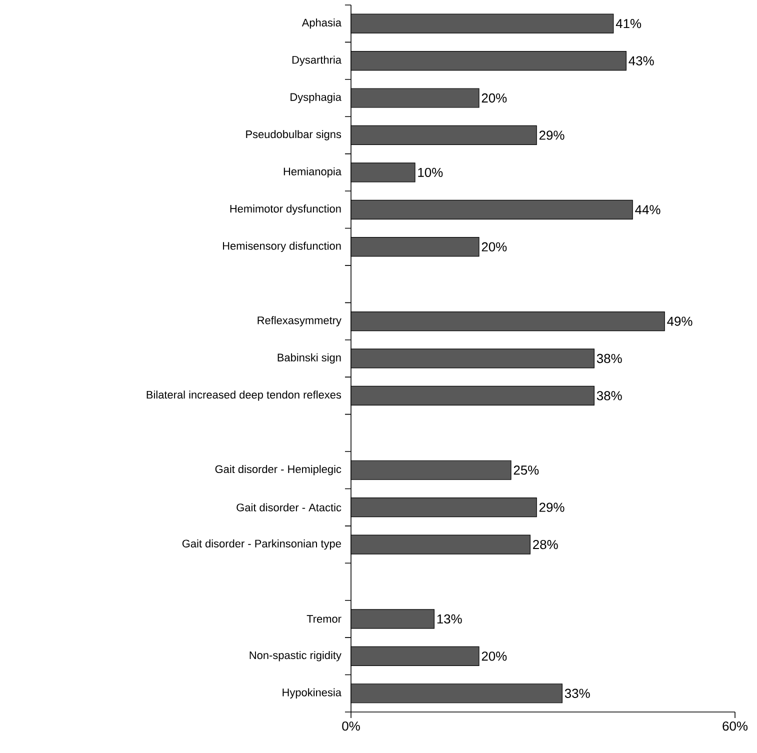 The width and height of the screenshot is (757, 753). I want to click on y-tick-label: Non-spastic rigidity, so click(296, 656).